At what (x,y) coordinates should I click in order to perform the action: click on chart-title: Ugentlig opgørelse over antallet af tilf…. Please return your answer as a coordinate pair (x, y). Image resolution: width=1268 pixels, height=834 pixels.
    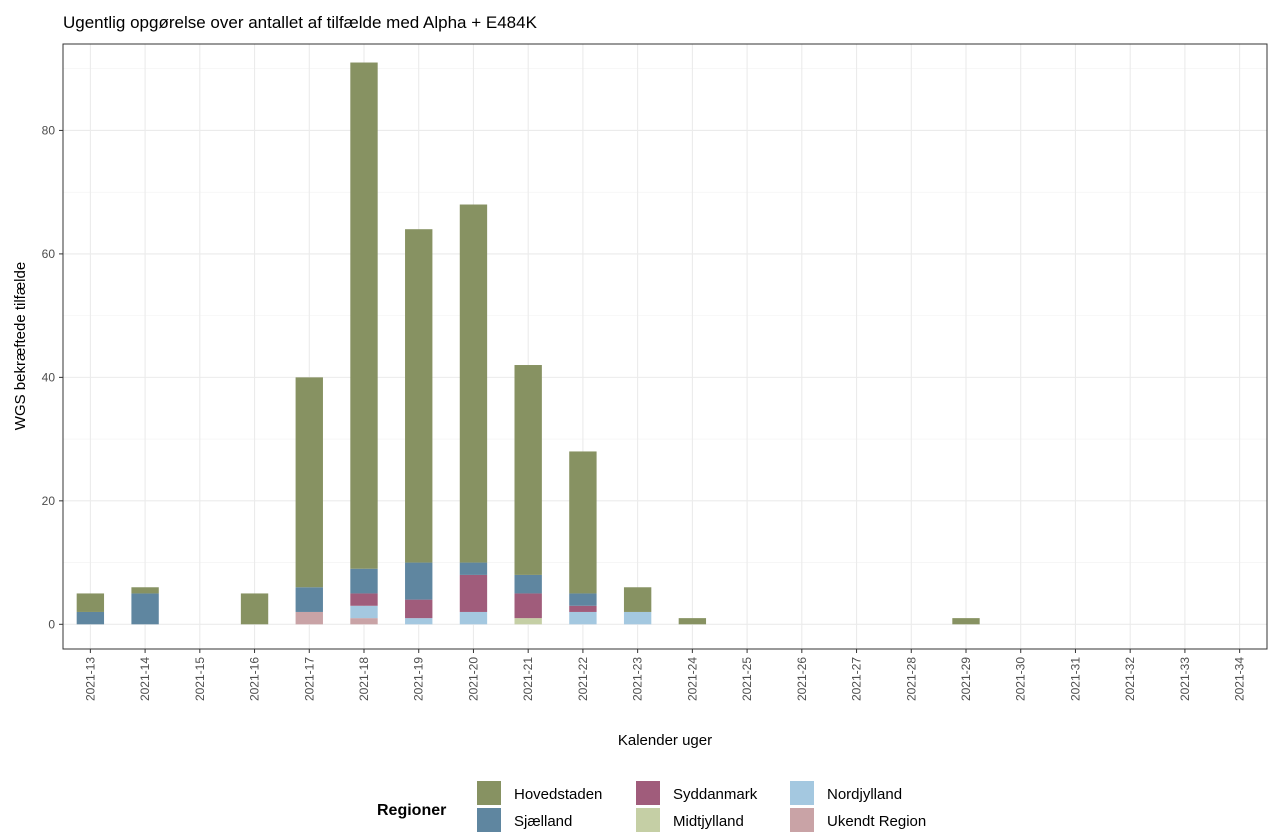
    Looking at the image, I should click on (300, 22).